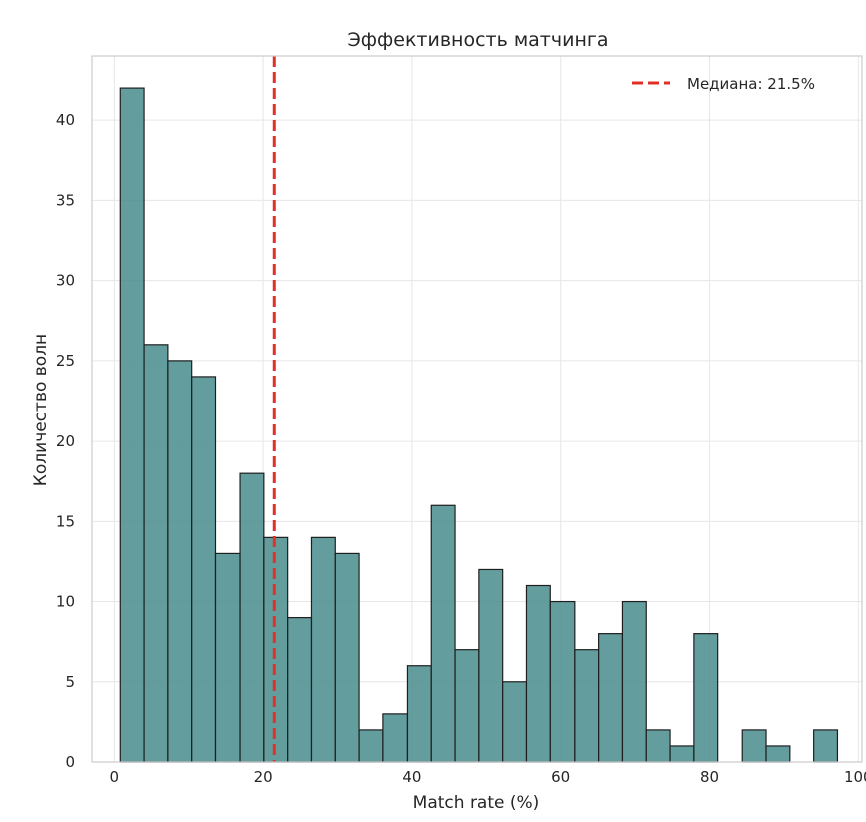 The height and width of the screenshot is (822, 866). I want to click on legend: Медиана: 21.5%, so click(723, 84).